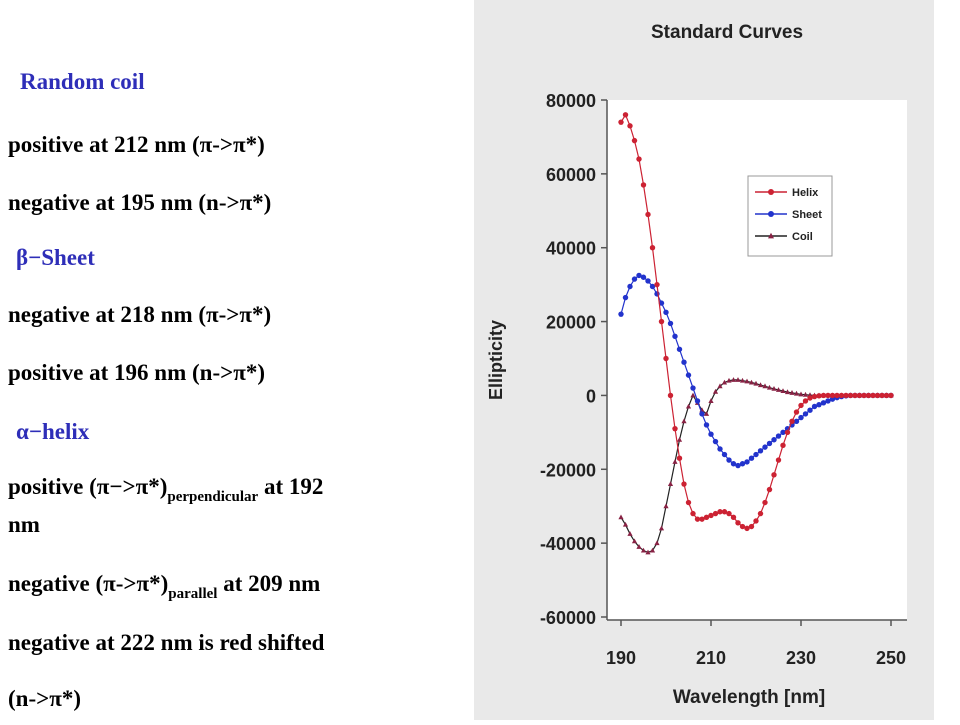 Image resolution: width=960 pixels, height=725 pixels. What do you see at coordinates (805, 193) in the screenshot?
I see `legend-label: Helix` at bounding box center [805, 193].